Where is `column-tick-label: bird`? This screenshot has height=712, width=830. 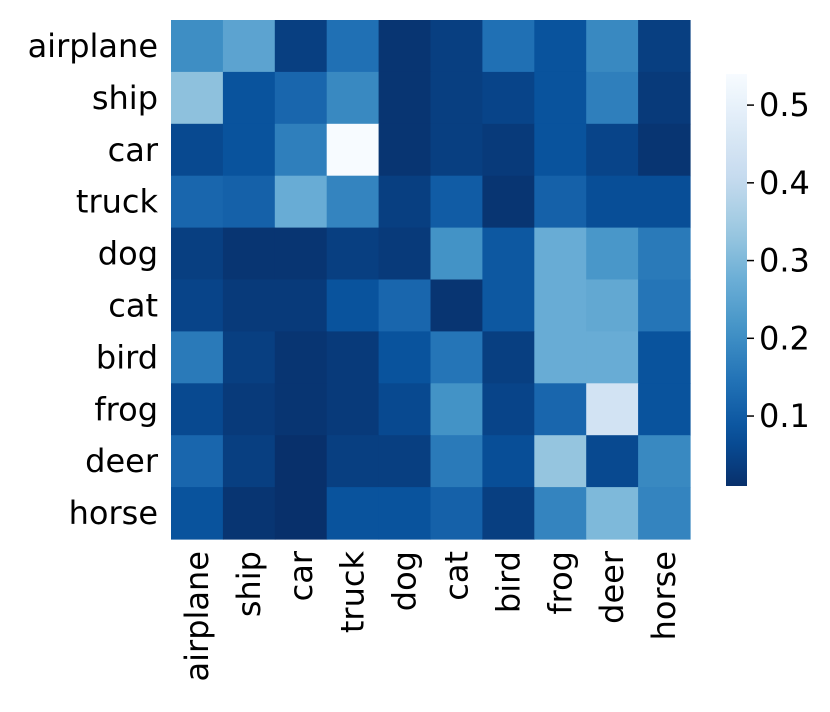
column-tick-label: bird is located at coordinates (508, 582).